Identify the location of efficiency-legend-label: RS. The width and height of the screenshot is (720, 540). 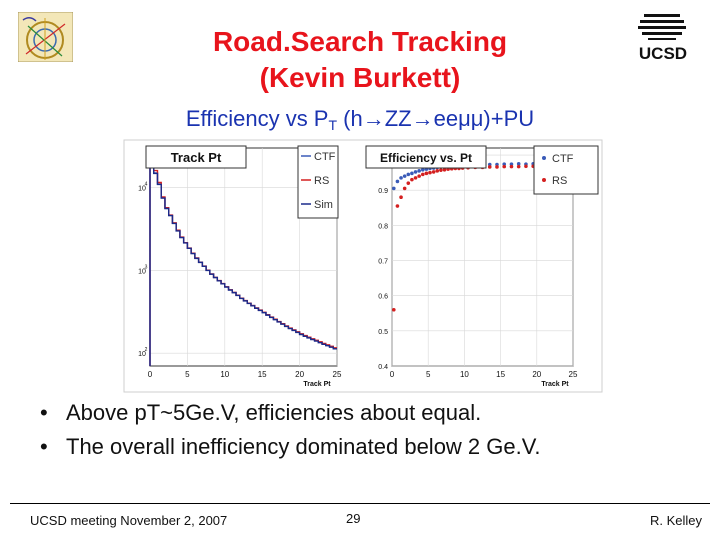
(559, 181).